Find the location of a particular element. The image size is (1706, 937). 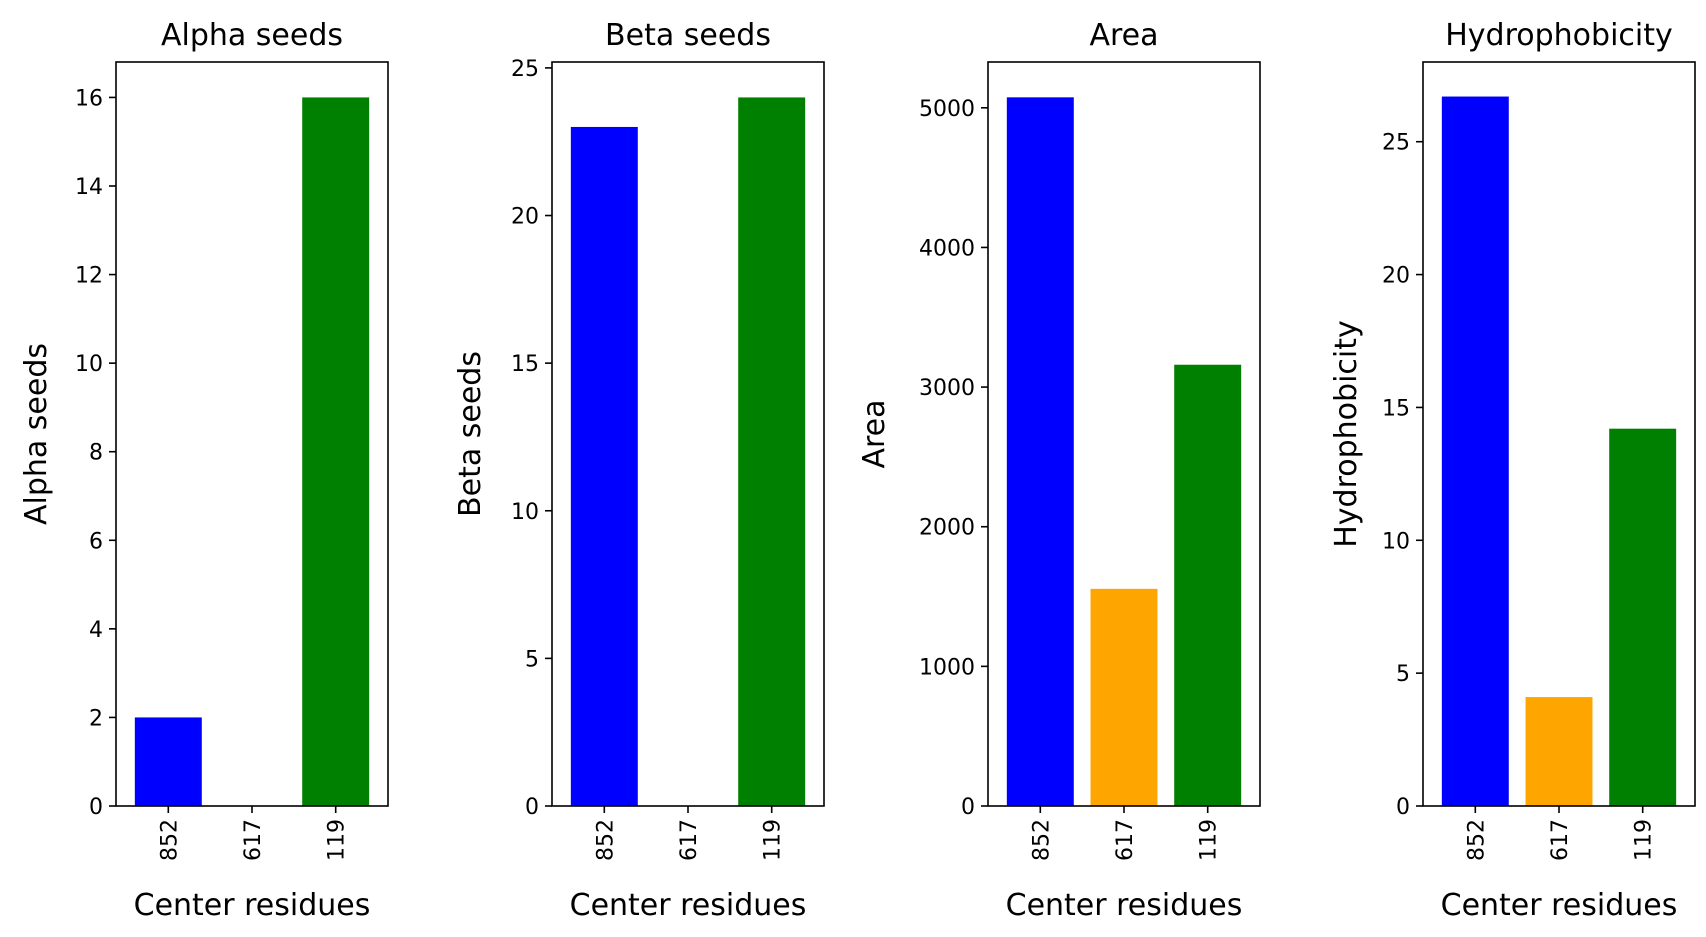

y-axis-label: Area is located at coordinates (874, 433).